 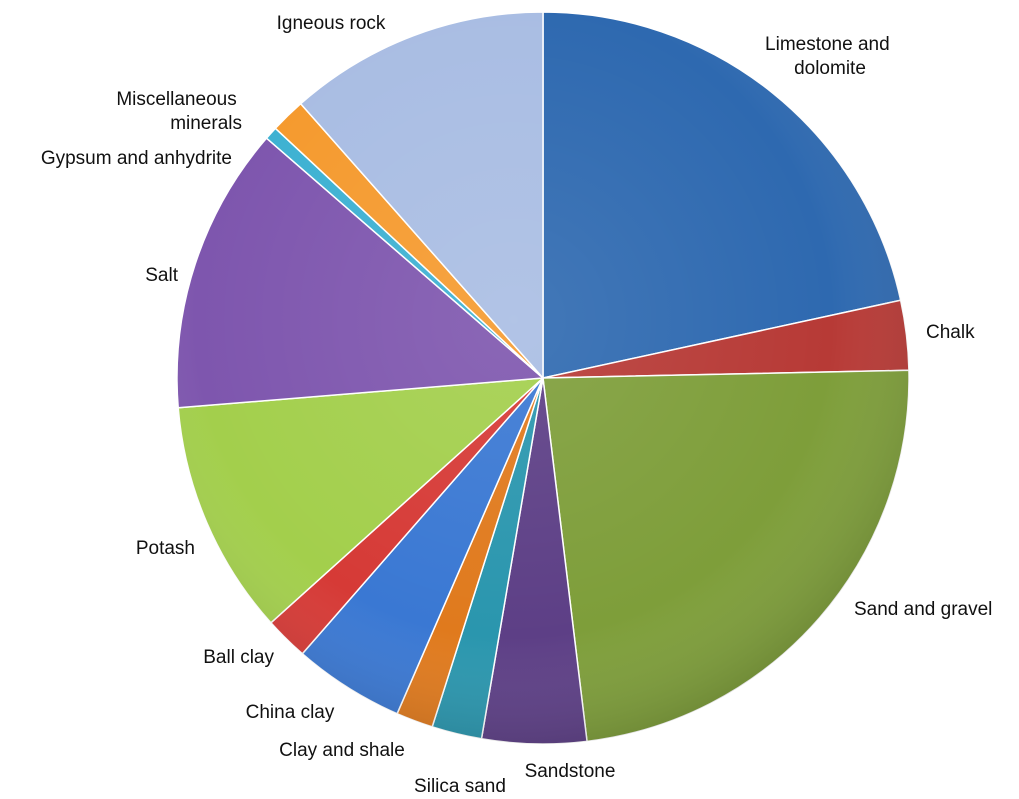 What do you see at coordinates (827, 44) in the screenshot?
I see `label-limestone-line-1: Limestone and` at bounding box center [827, 44].